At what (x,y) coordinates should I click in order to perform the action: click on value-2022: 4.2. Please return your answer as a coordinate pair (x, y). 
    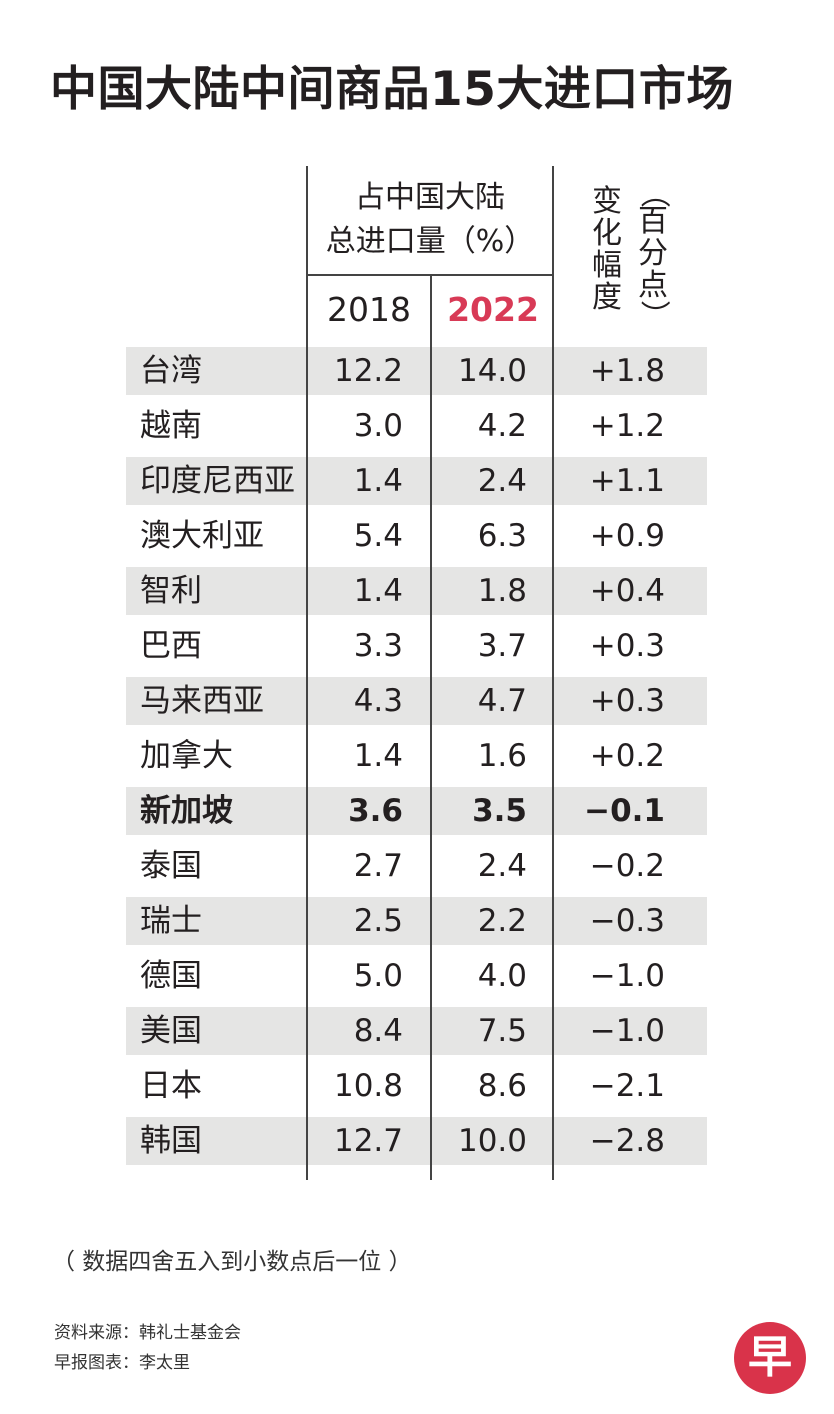
    Looking at the image, I should click on (502, 426).